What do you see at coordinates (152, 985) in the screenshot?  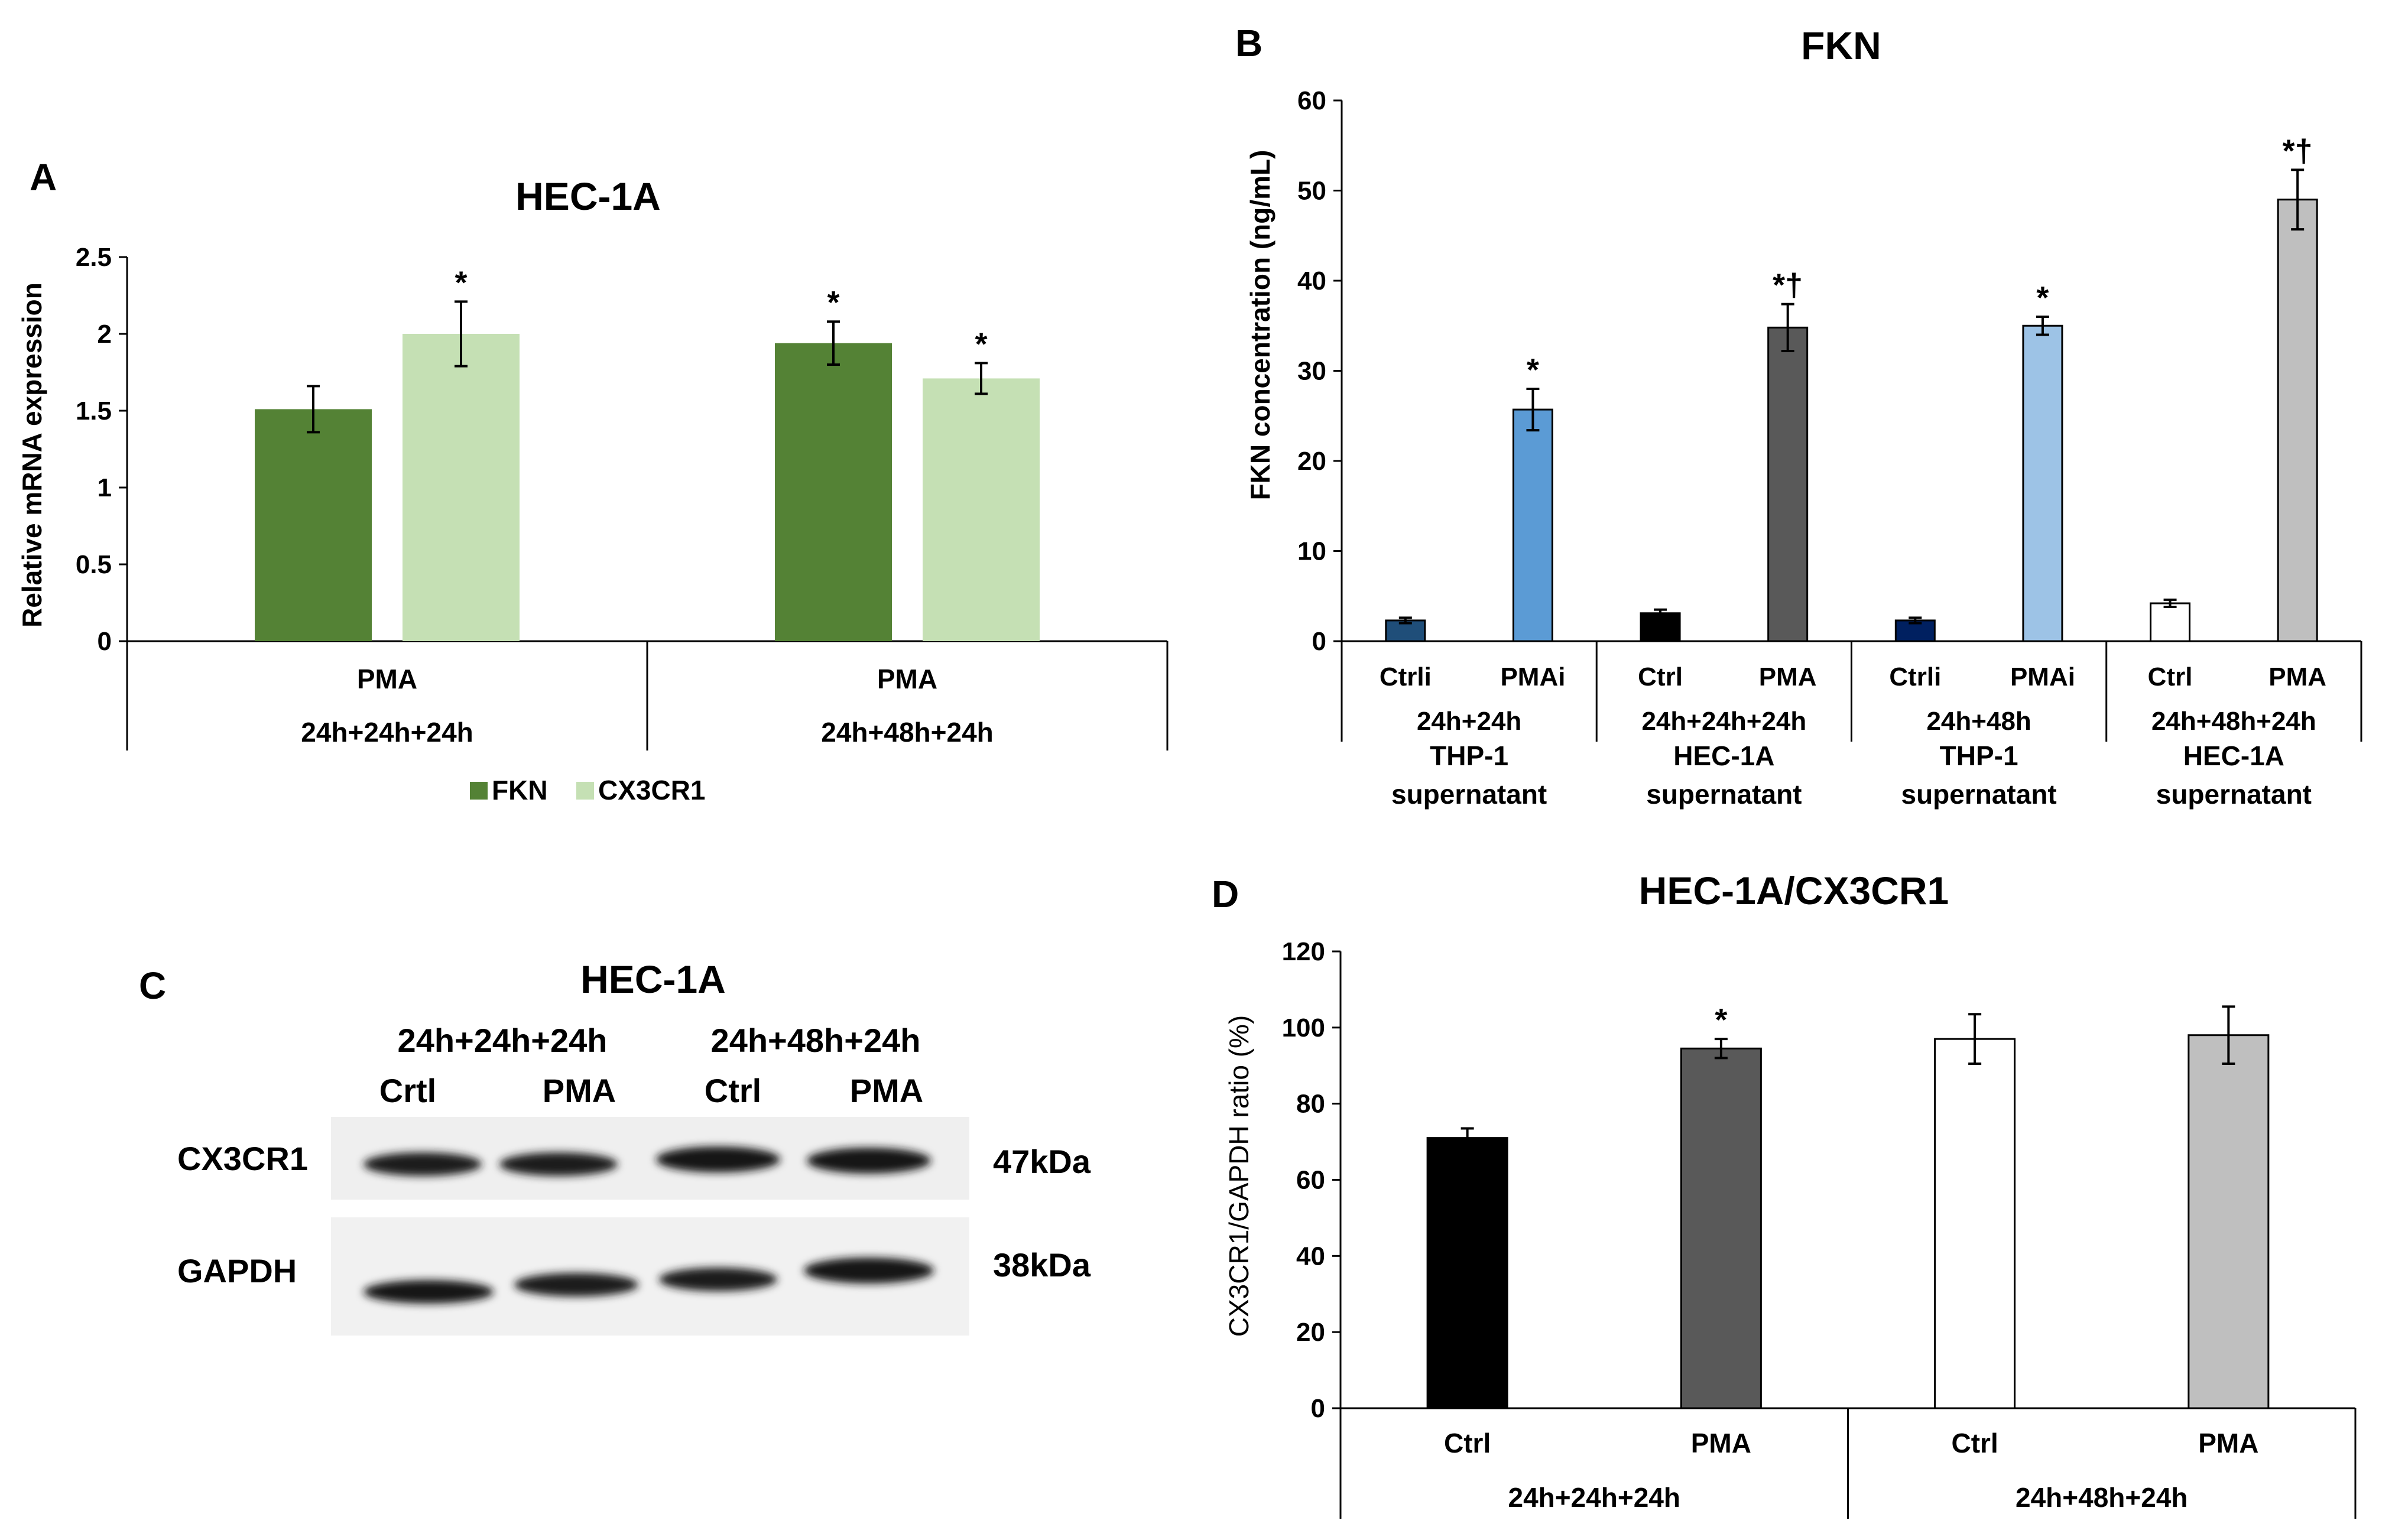 I see `panel-c-letter: C` at bounding box center [152, 985].